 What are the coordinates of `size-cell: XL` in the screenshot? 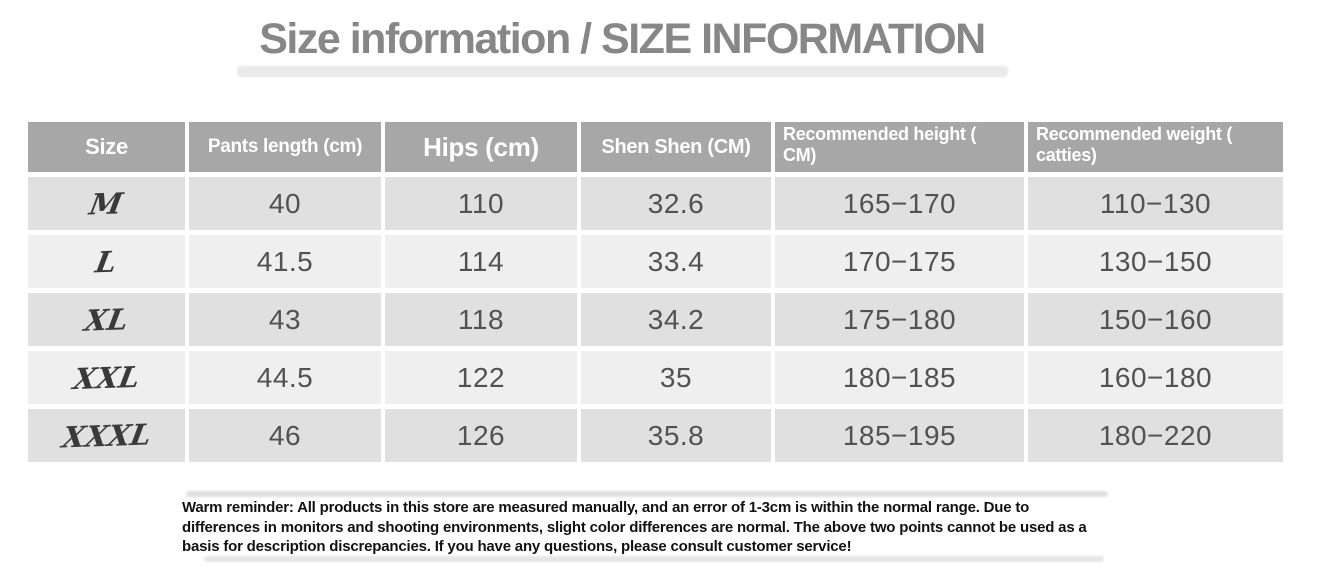 It's located at (106, 319).